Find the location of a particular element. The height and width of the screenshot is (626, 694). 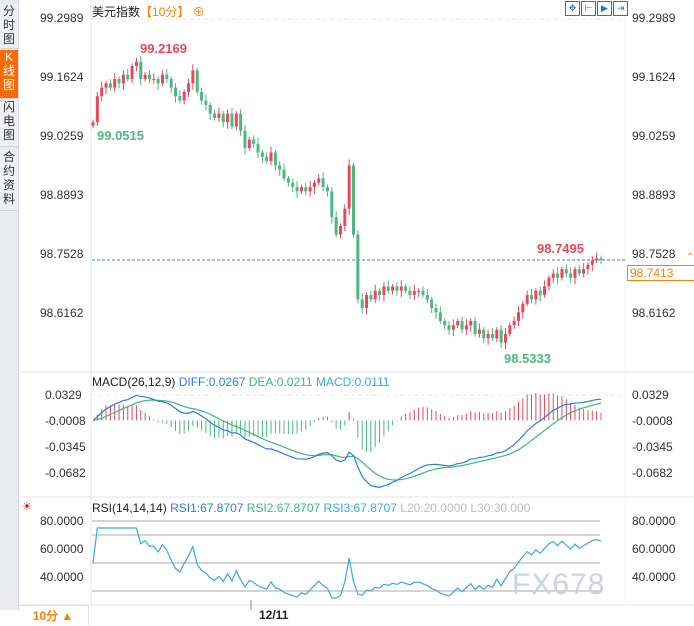

rsi-tick-left: 40.0000 is located at coordinates (62, 577).